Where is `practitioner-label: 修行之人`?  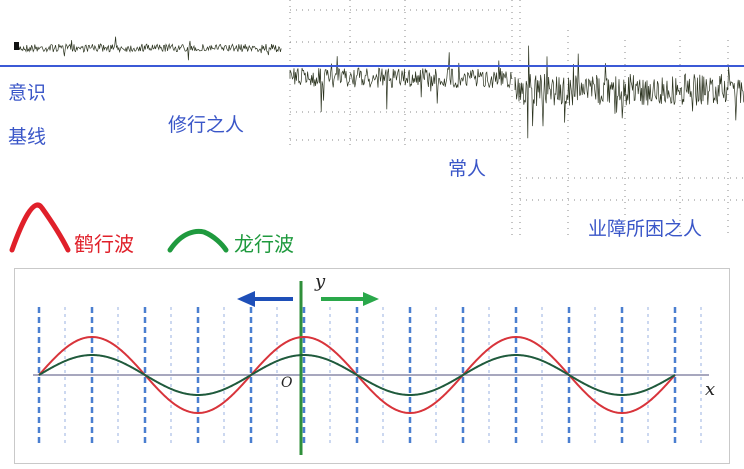
practitioner-label: 修行之人 is located at coordinates (206, 125).